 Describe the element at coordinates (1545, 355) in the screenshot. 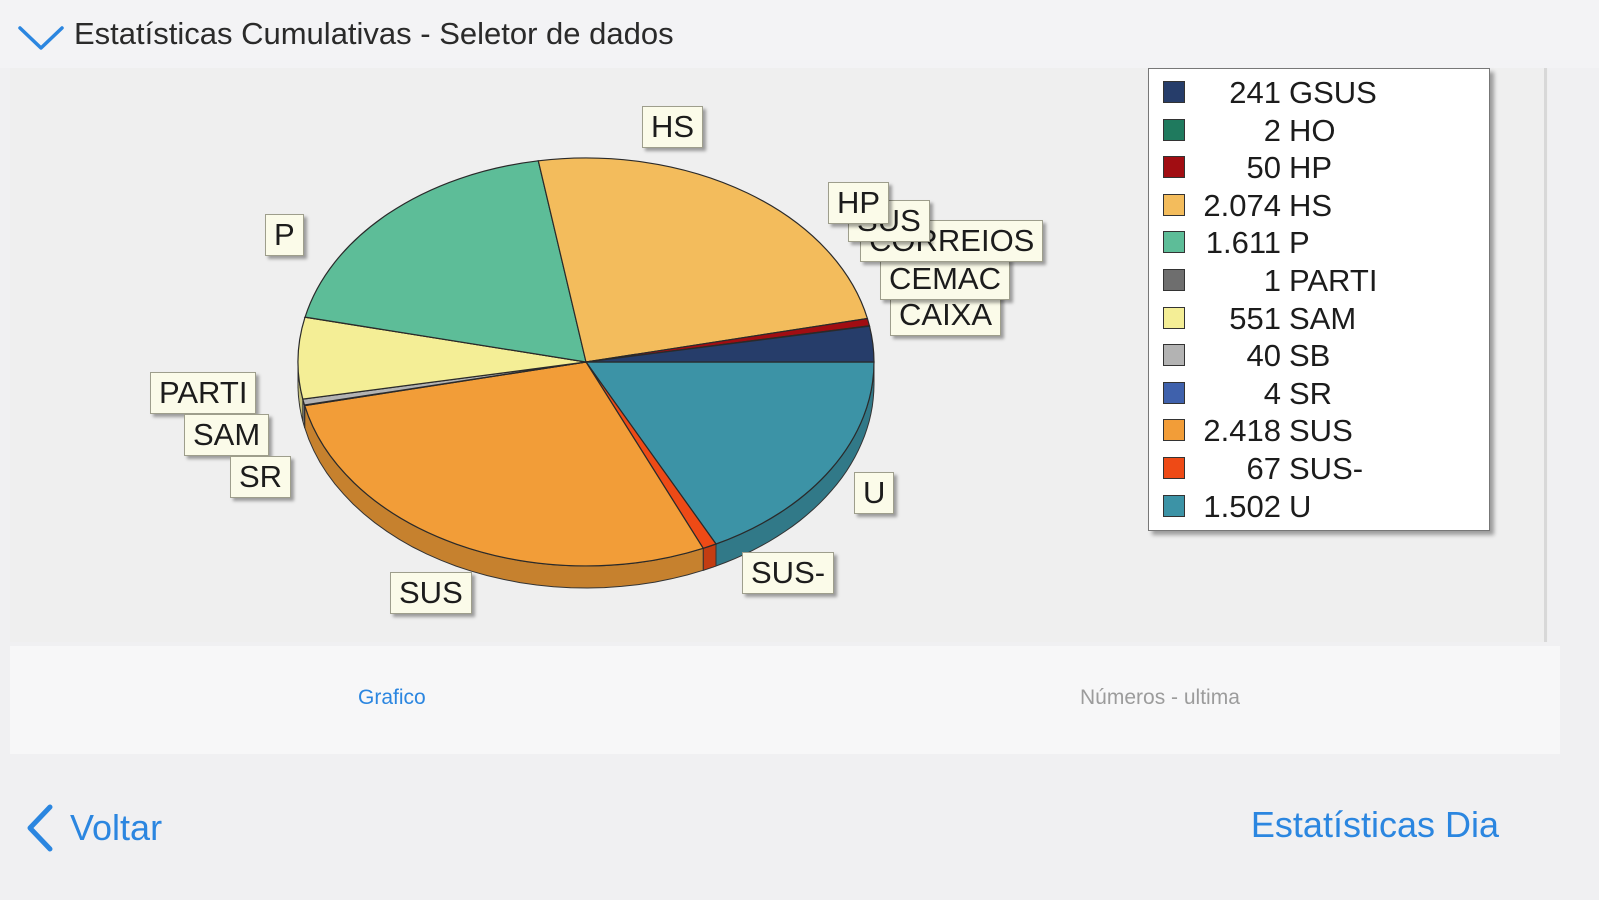

I see `panel-divider` at that location.